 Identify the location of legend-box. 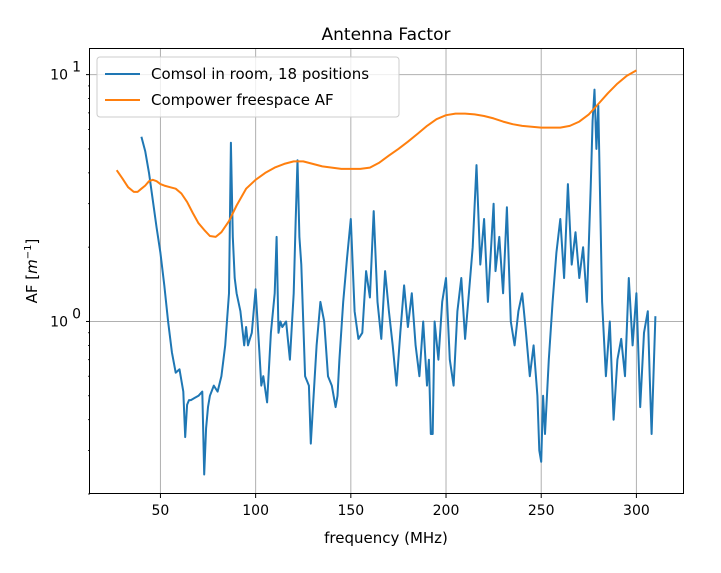
(248, 87).